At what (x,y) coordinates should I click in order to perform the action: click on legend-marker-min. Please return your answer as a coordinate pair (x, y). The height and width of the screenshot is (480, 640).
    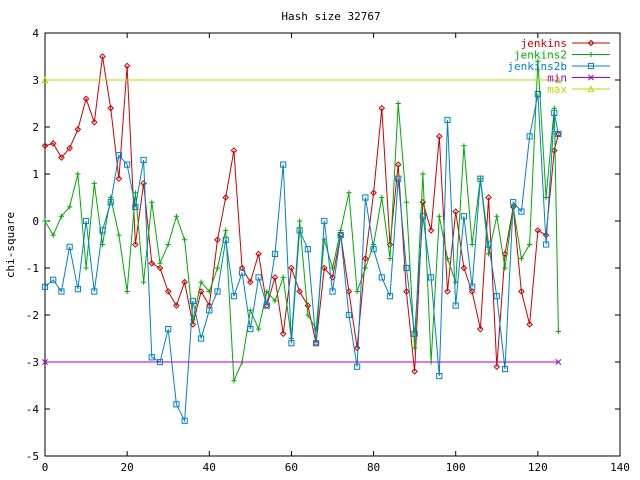
    Looking at the image, I should click on (591, 77).